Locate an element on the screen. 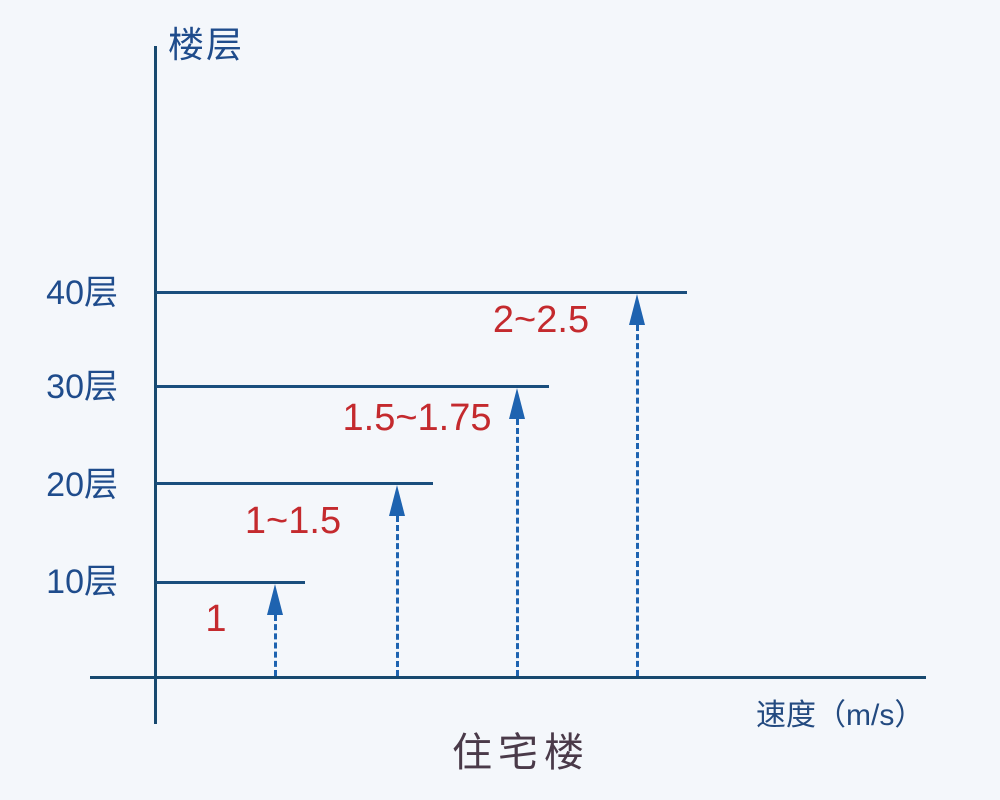 Image resolution: width=1000 pixels, height=800 pixels. y-tick-label-40: 40层 is located at coordinates (82, 293).